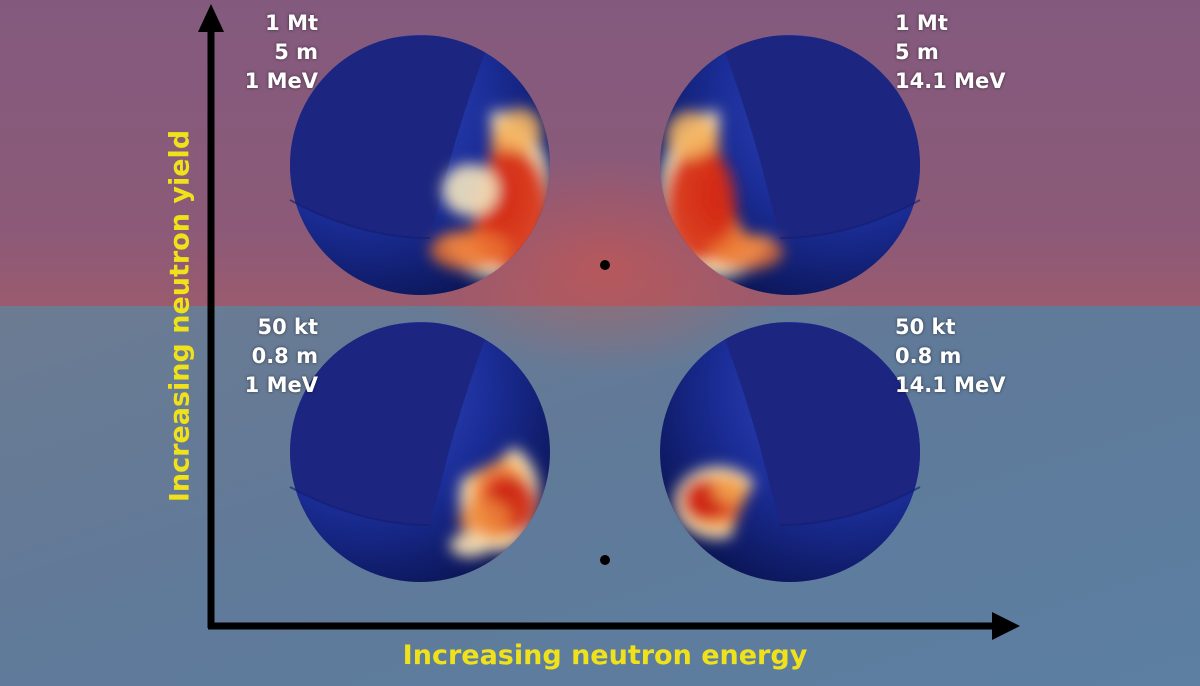 Image resolution: width=1200 pixels, height=686 pixels. What do you see at coordinates (950, 52) in the screenshot?
I see `label-top-right: 1 Mt 5 m 14.1 MeV` at bounding box center [950, 52].